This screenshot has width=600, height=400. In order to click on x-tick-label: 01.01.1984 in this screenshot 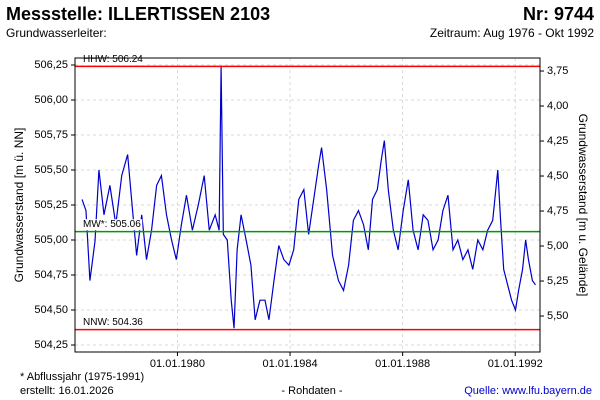, I will do `click(290, 364)`.